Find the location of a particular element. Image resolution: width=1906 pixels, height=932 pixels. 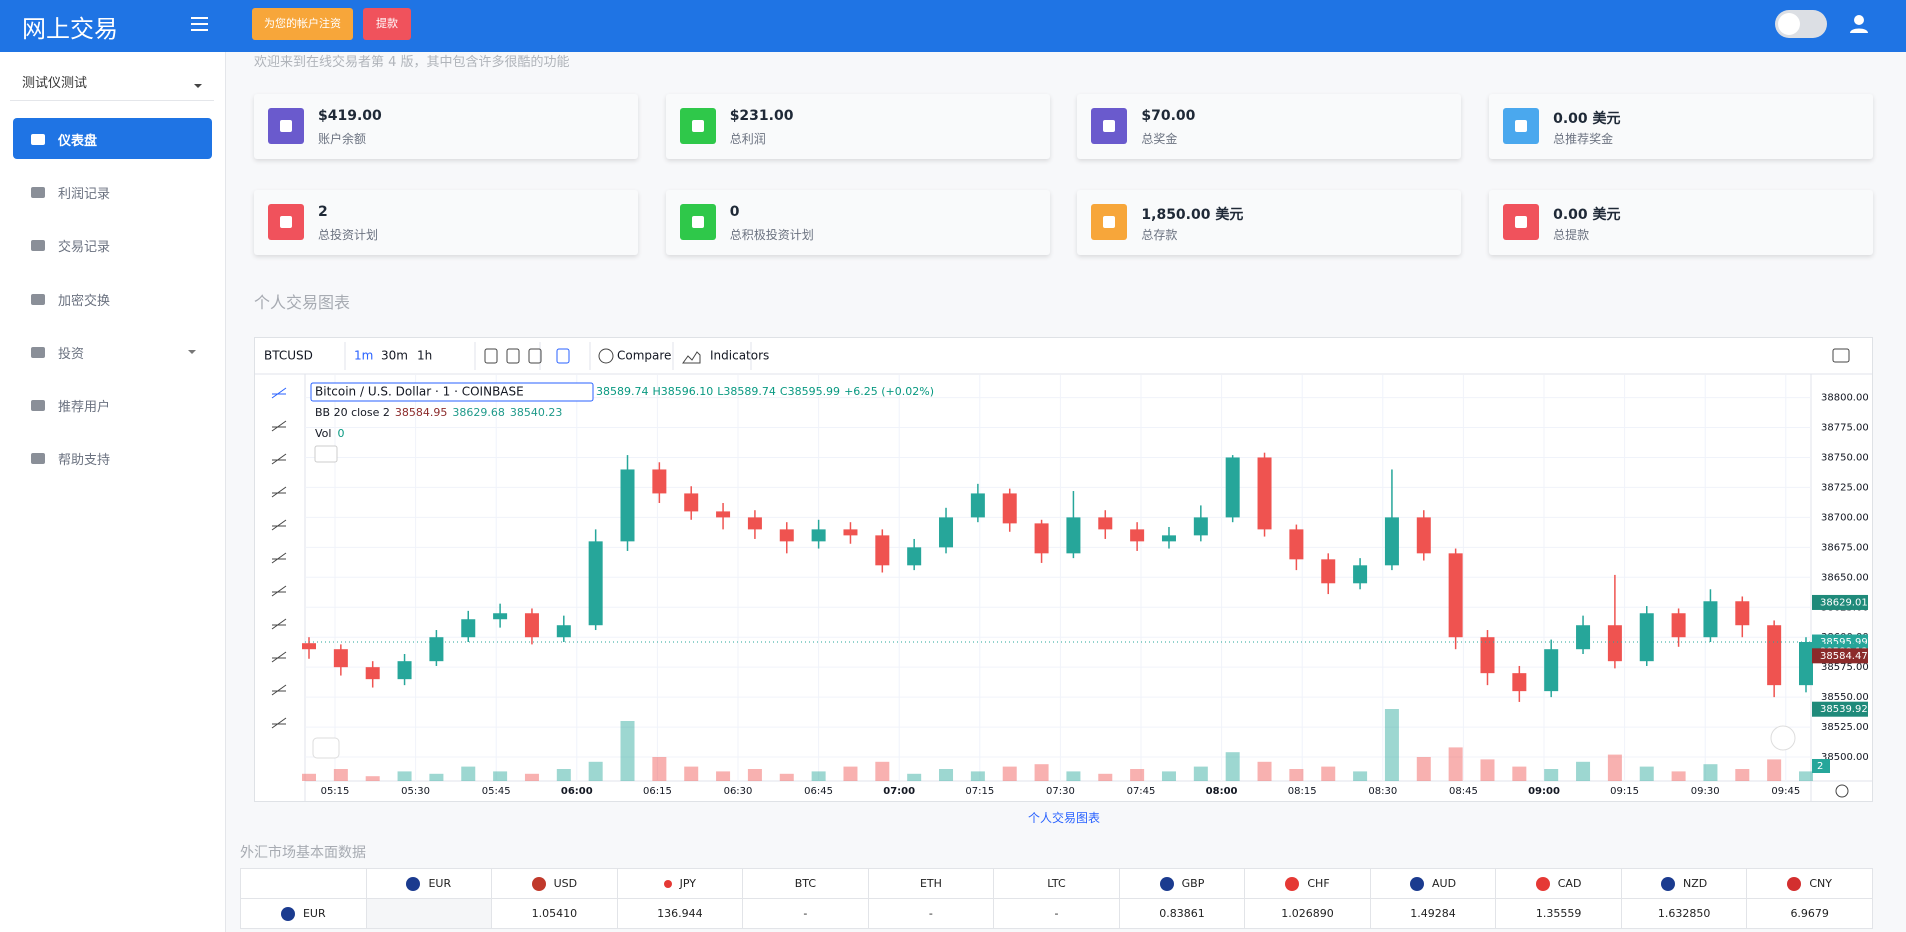

withdraw-button: 提款 is located at coordinates (387, 24).